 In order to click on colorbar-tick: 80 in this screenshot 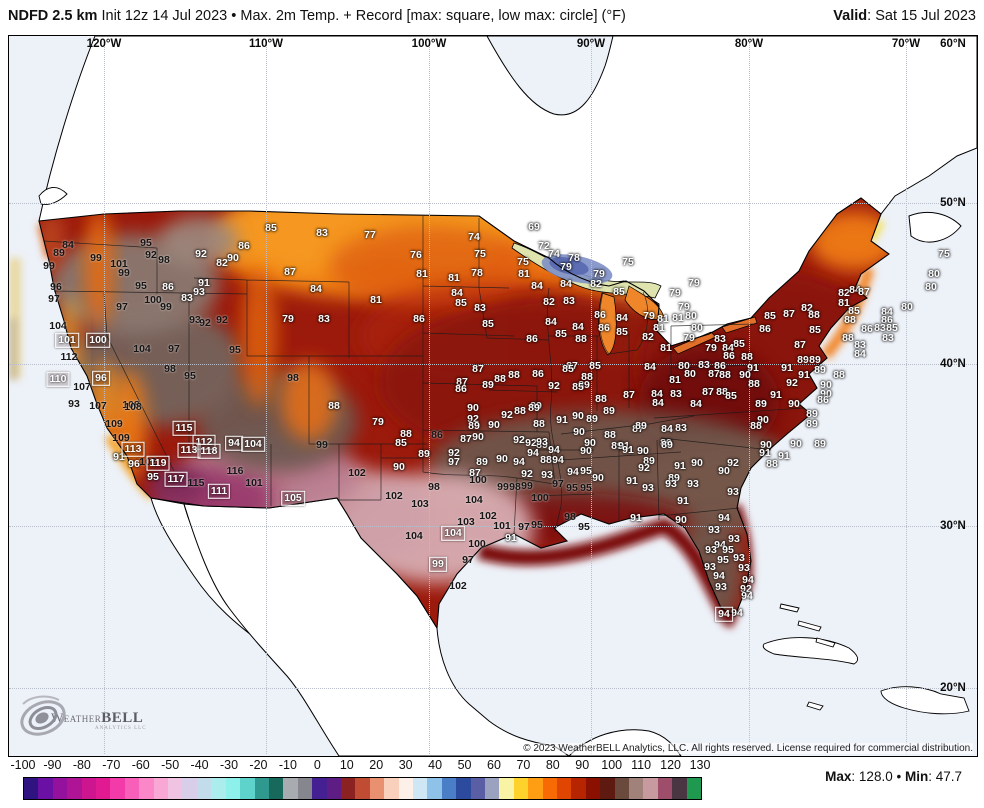, I will do `click(552, 765)`.